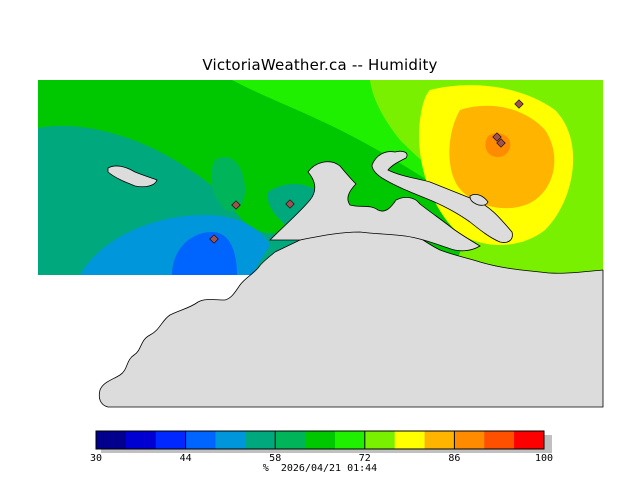 The image size is (640, 480). What do you see at coordinates (365, 458) in the screenshot?
I see `legend-tick-label: 72` at bounding box center [365, 458].